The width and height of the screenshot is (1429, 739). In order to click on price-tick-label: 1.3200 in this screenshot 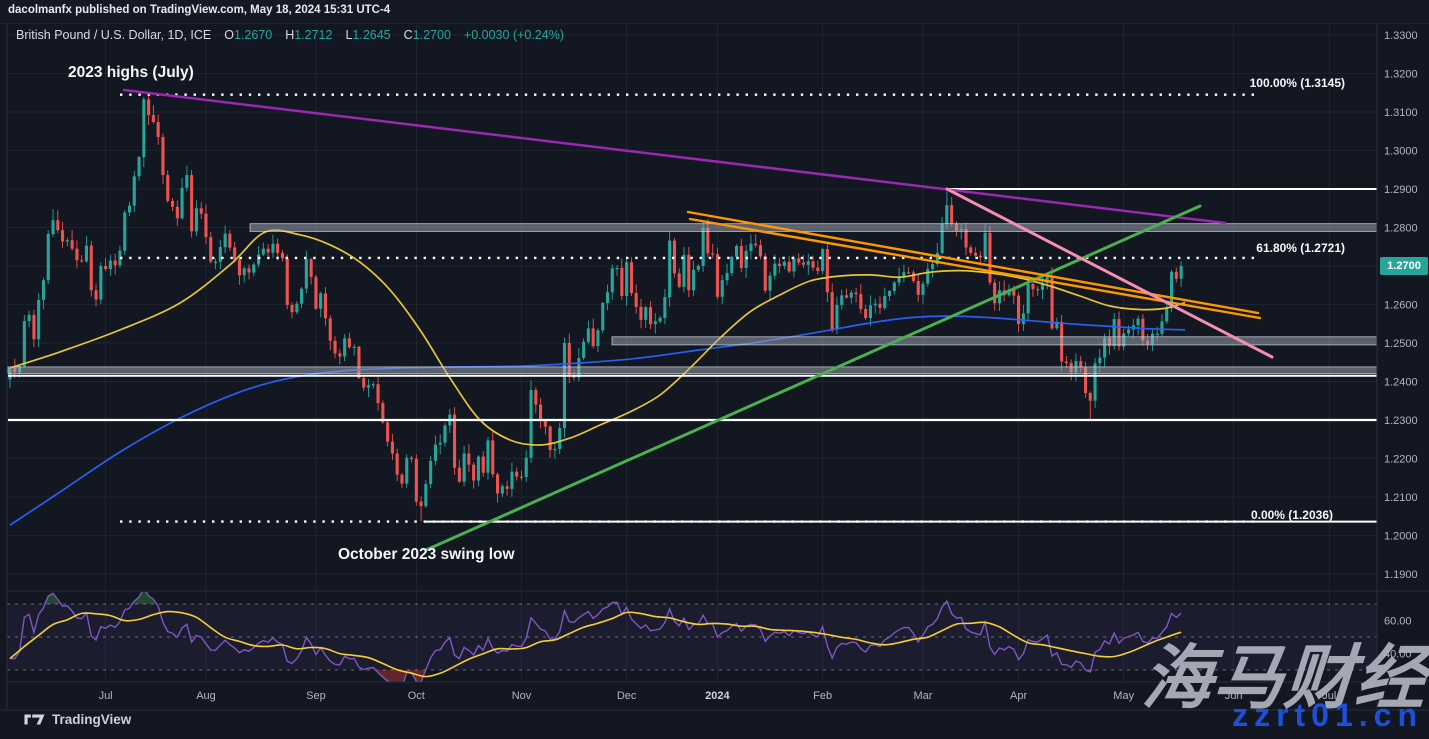, I will do `click(1401, 75)`.